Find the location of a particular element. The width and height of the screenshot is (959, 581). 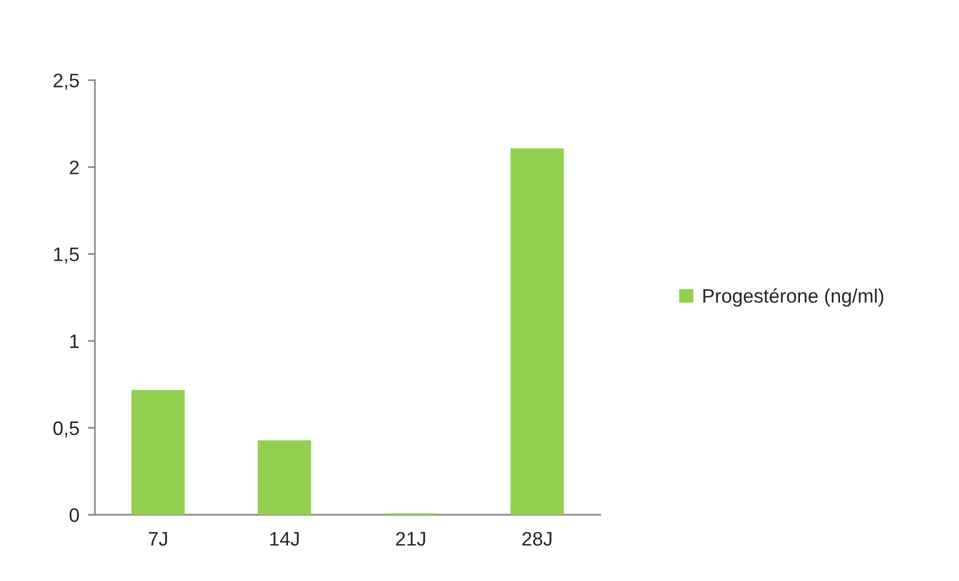

y-tick-label: 0,5 is located at coordinates (66, 429).